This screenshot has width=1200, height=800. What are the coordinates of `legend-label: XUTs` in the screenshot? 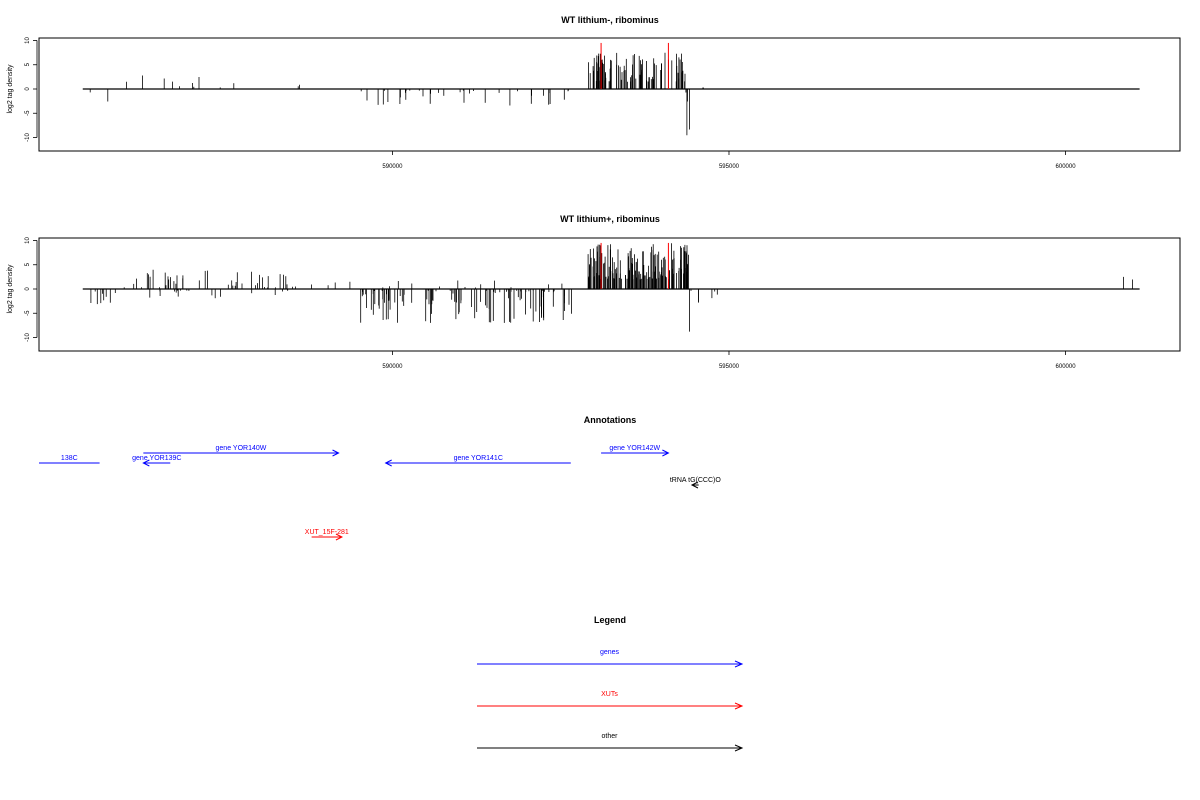 It's located at (609, 694).